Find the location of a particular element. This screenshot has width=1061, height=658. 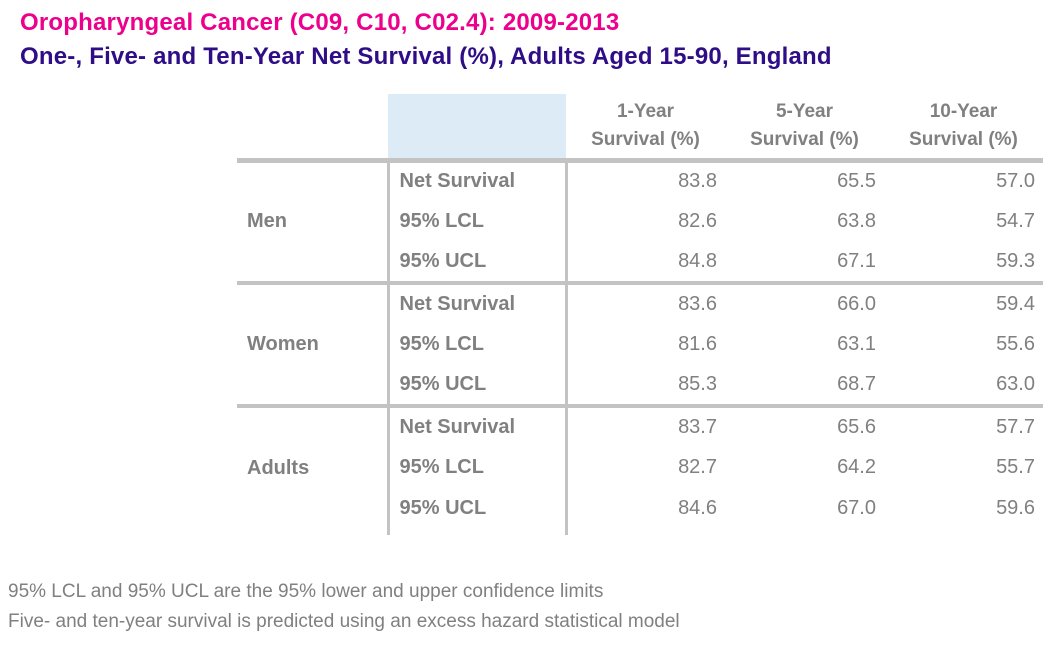

survival-value-cell: 84.6 is located at coordinates (697, 508).